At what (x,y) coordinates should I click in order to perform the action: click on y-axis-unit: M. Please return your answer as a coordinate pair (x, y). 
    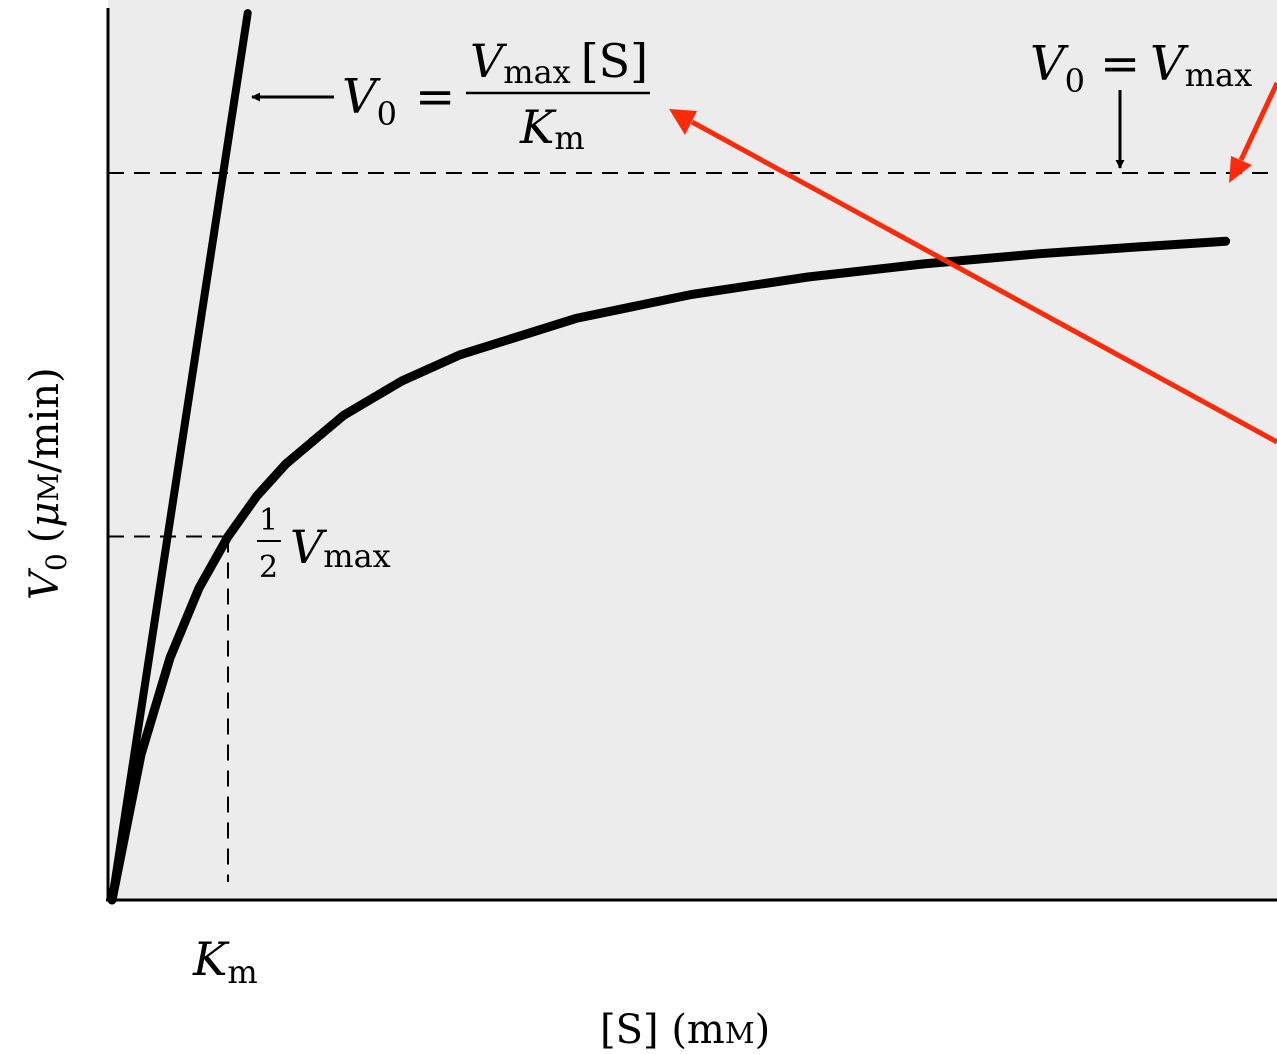
    Looking at the image, I should click on (48, 487).